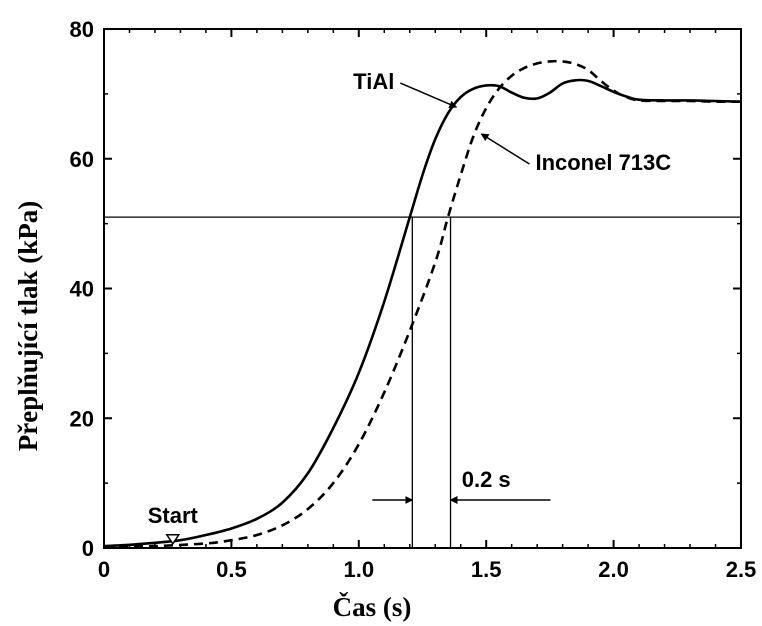 This screenshot has height=626, width=762. What do you see at coordinates (231, 569) in the screenshot?
I see `x-tick-label: 0.5` at bounding box center [231, 569].